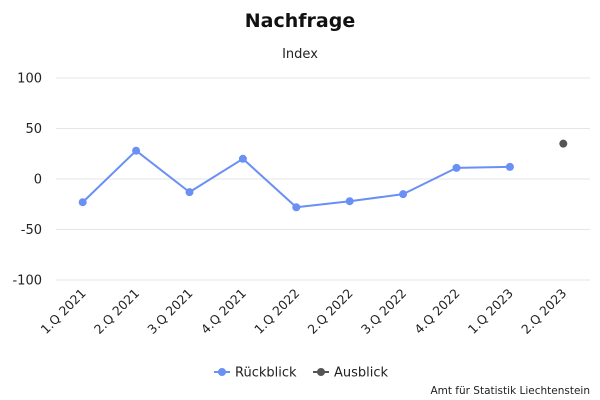  I want to click on x-tick-label: 4.Q 2022, so click(436, 311).